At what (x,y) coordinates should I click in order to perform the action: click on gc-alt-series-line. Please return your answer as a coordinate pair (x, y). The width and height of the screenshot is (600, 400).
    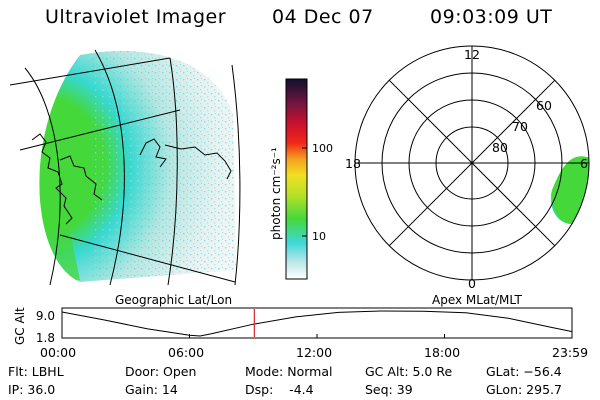
    Looking at the image, I should click on (316, 323).